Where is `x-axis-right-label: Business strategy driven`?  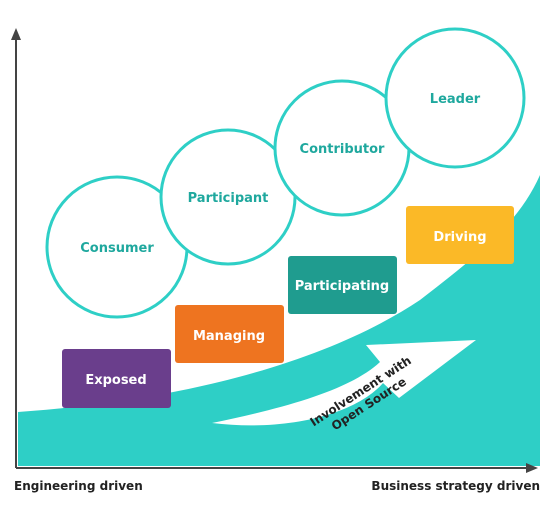 x-axis-right-label: Business strategy driven is located at coordinates (455, 486).